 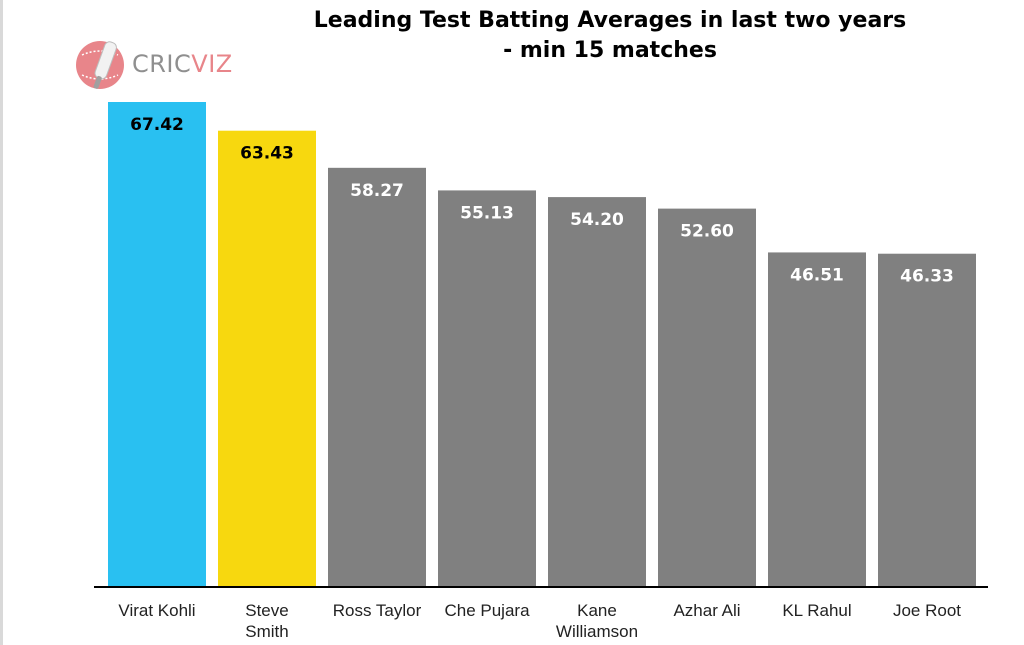 What do you see at coordinates (100, 65) in the screenshot?
I see `cricket-ball-bat-icon` at bounding box center [100, 65].